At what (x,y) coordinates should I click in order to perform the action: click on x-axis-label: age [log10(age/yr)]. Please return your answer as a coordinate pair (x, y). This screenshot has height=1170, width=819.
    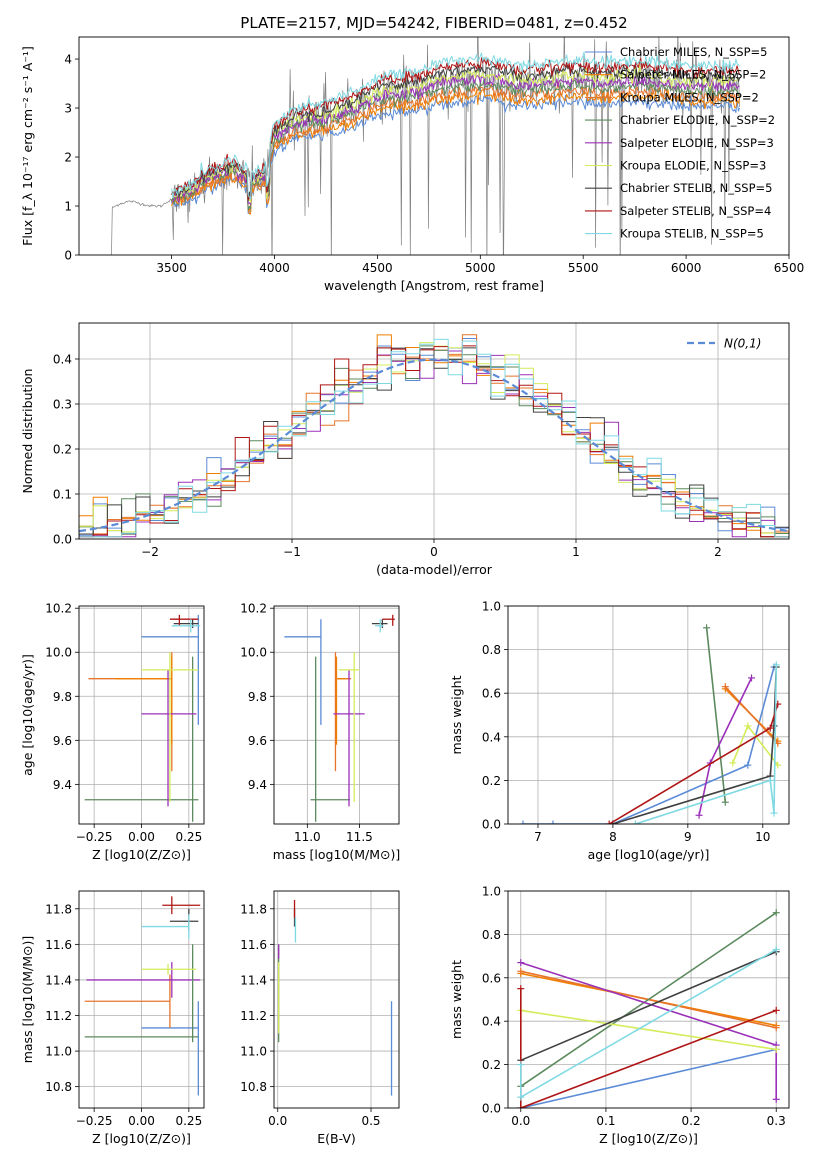
    Looking at the image, I should click on (649, 854).